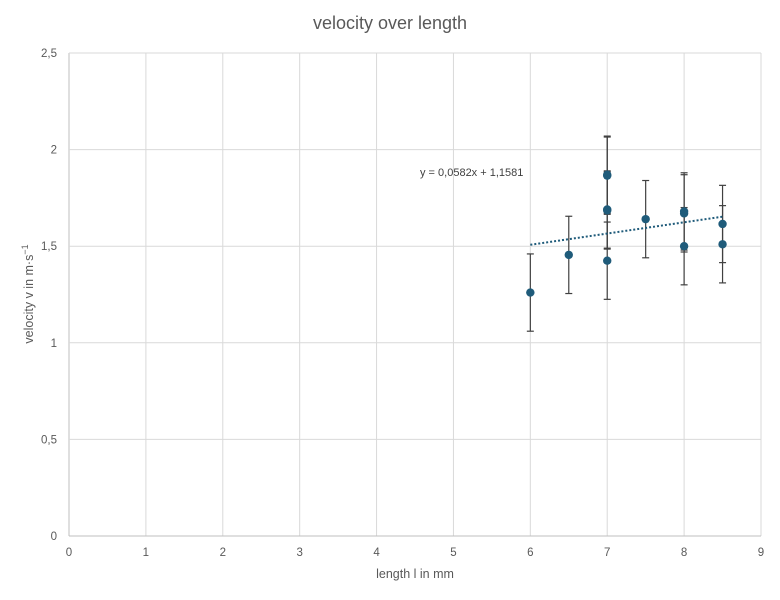 The image size is (780, 600). What do you see at coordinates (299, 553) in the screenshot?
I see `x-tick-label: 3` at bounding box center [299, 553].